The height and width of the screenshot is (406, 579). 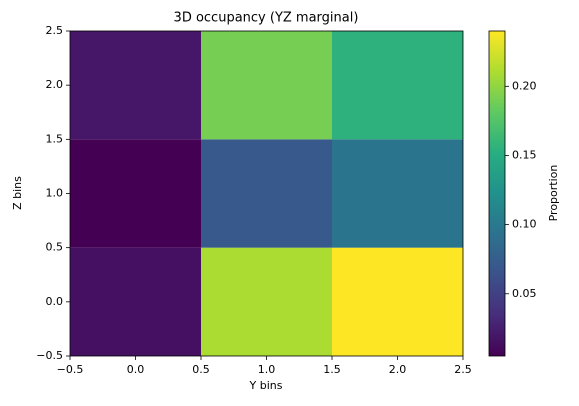 I want to click on colorbar-tick-label: 0.15, so click(x=524, y=154).